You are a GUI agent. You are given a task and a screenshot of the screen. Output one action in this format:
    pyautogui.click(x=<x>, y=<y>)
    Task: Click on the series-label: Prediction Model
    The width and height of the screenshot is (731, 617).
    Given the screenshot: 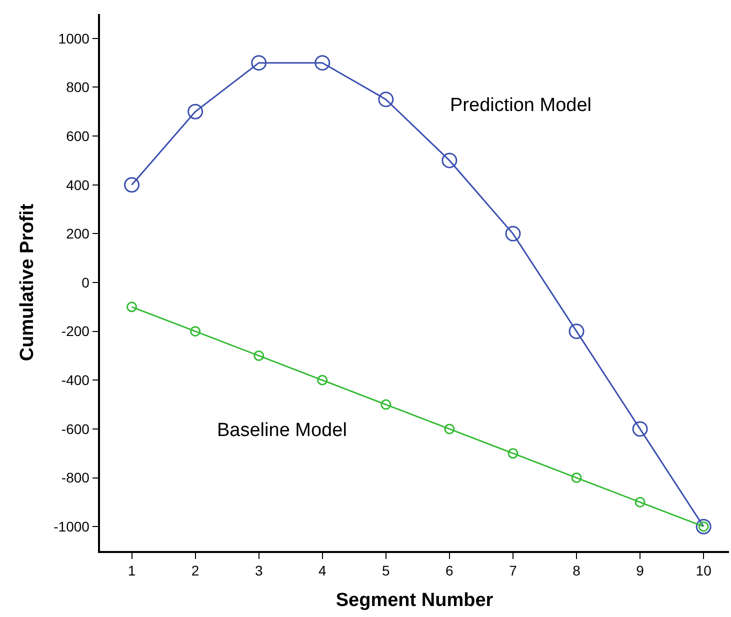 What is the action you would take?
    pyautogui.click(x=521, y=105)
    